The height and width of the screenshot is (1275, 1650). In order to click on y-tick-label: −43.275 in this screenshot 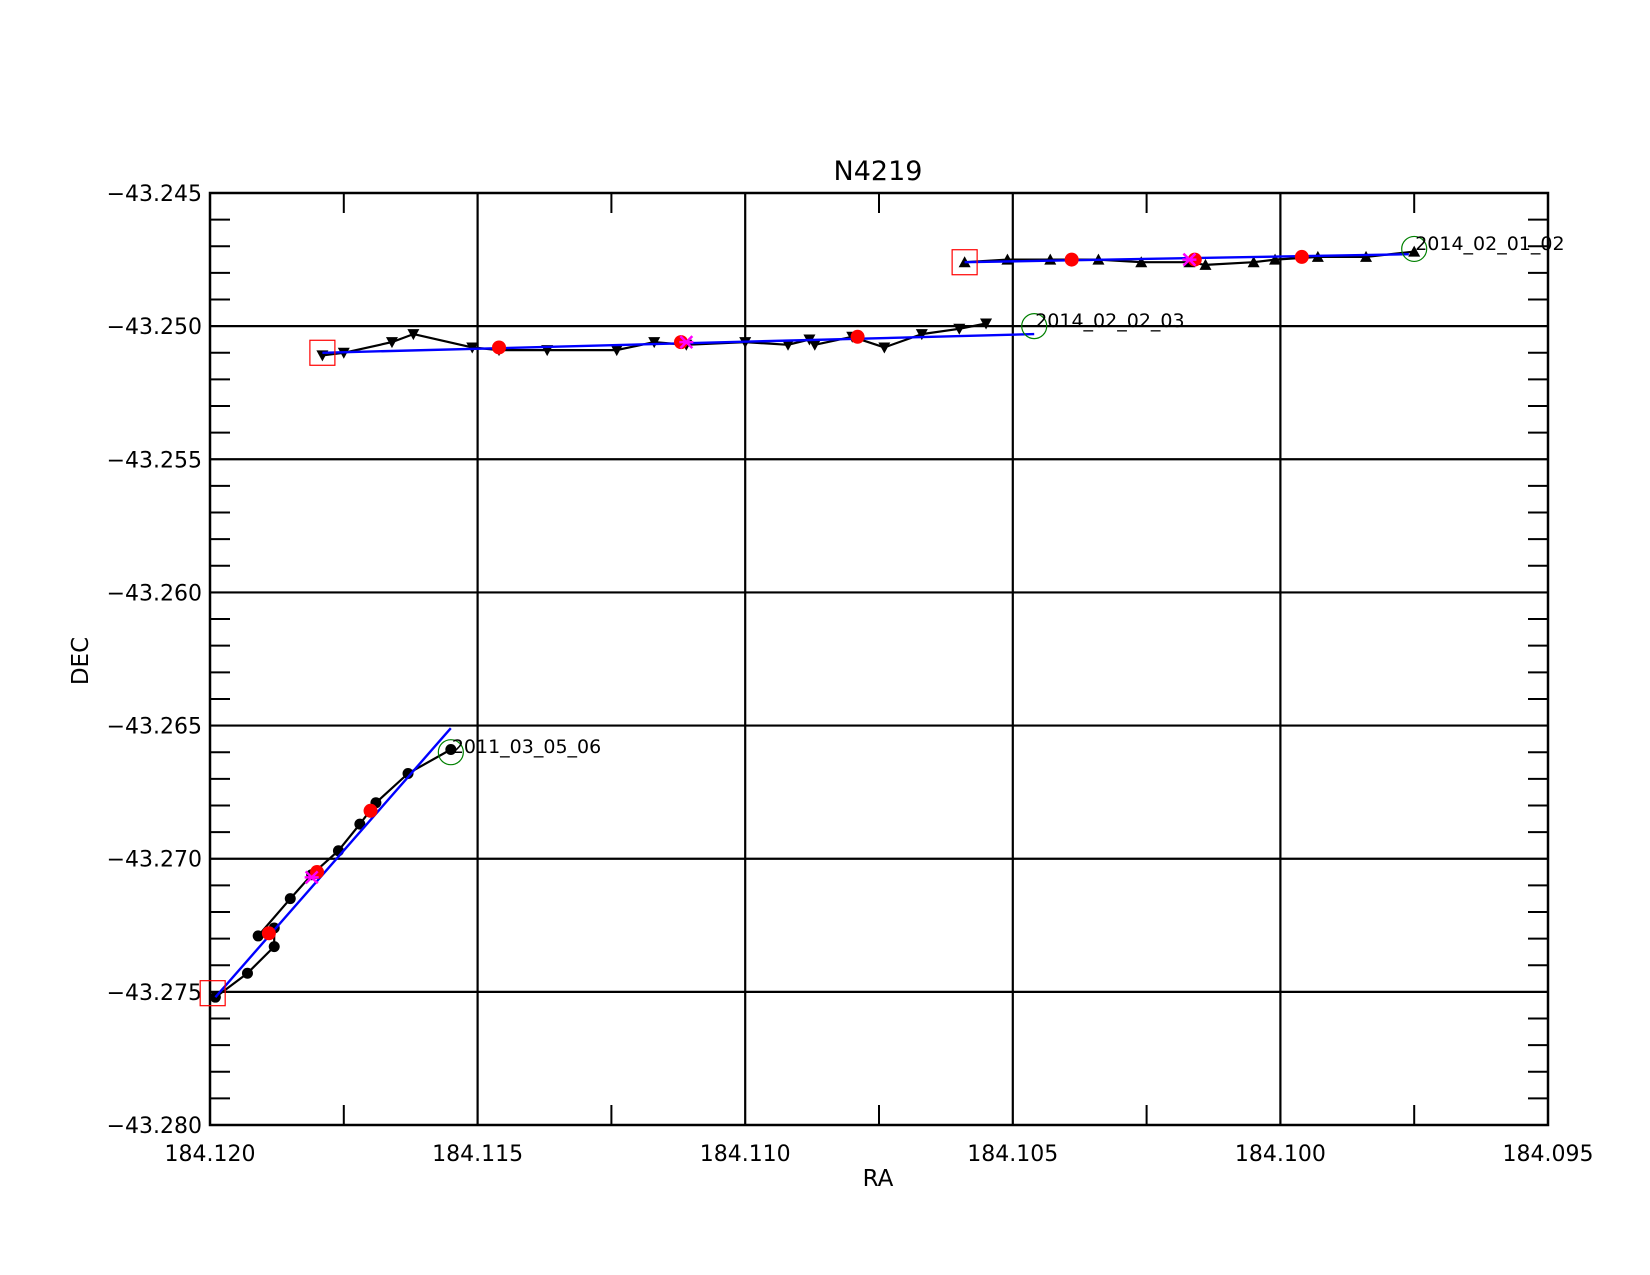, I will do `click(154, 993)`.